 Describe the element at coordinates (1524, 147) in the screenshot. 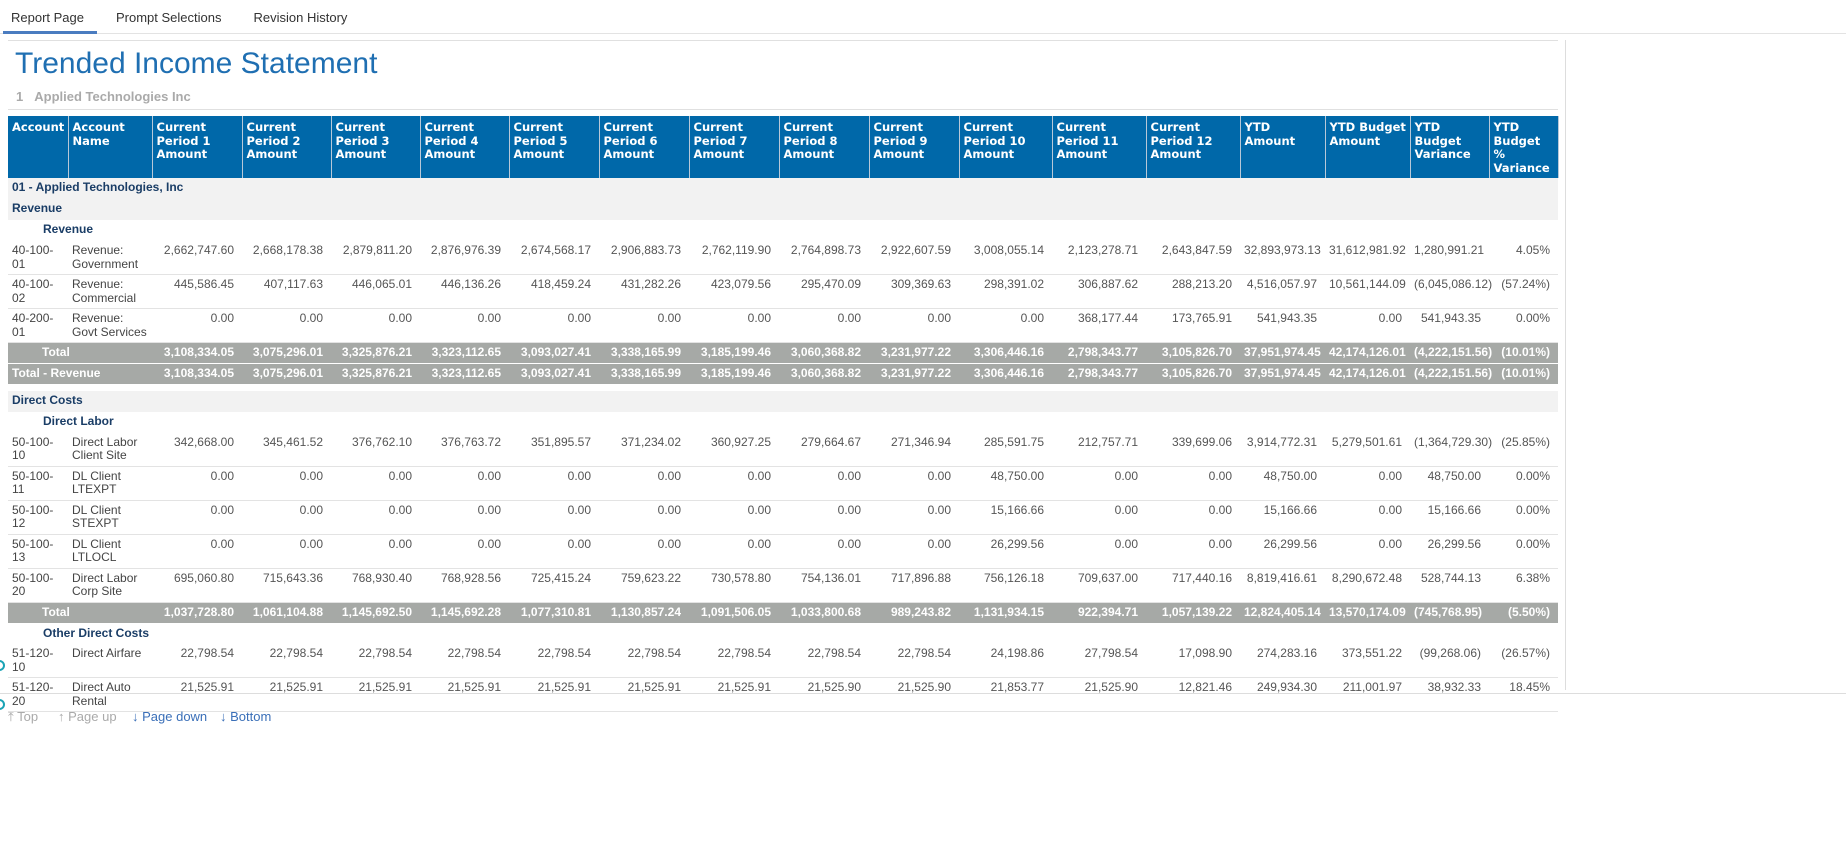

I see `column-header: YTD Budget % Variance` at that location.